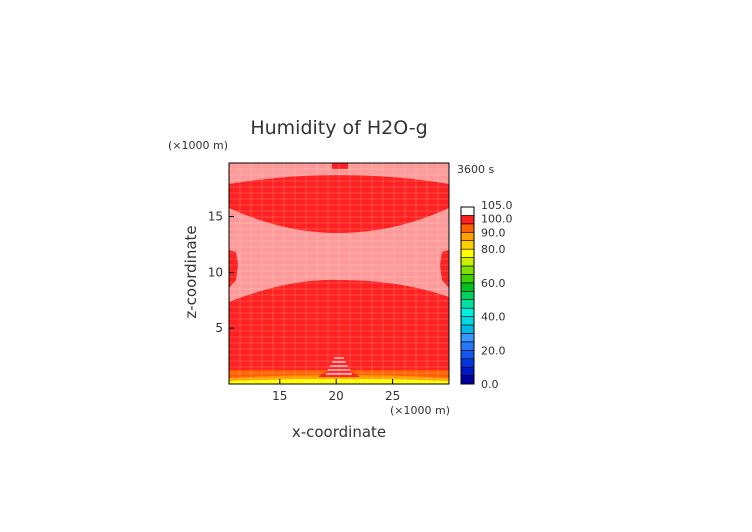  What do you see at coordinates (493, 350) in the screenshot?
I see `colorbar-tick-label: 20.0` at bounding box center [493, 350].